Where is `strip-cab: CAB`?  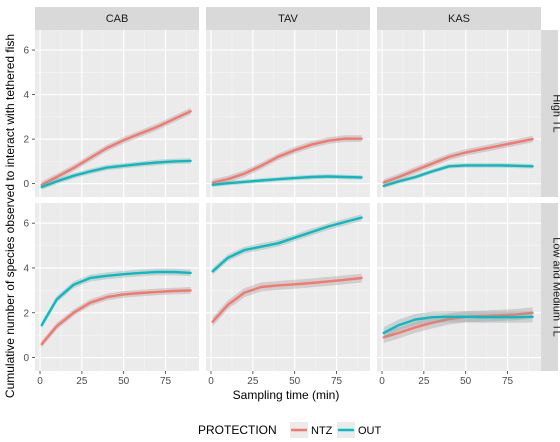 strip-cab: CAB is located at coordinates (117, 18).